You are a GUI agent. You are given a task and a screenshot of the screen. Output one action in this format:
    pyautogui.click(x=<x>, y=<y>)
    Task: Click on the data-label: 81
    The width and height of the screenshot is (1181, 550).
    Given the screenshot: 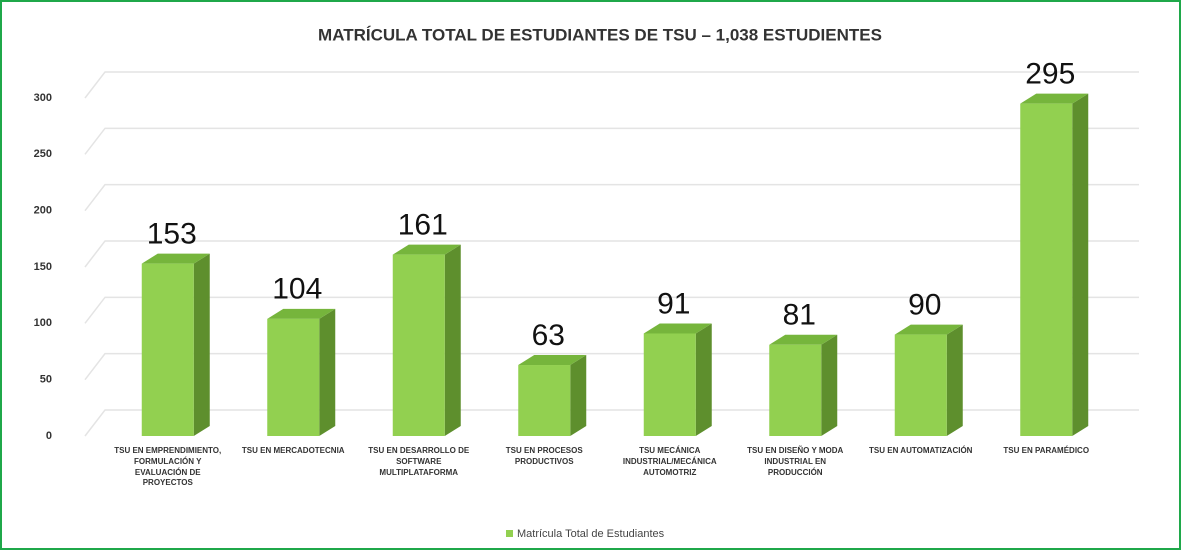 What is the action you would take?
    pyautogui.click(x=799, y=315)
    